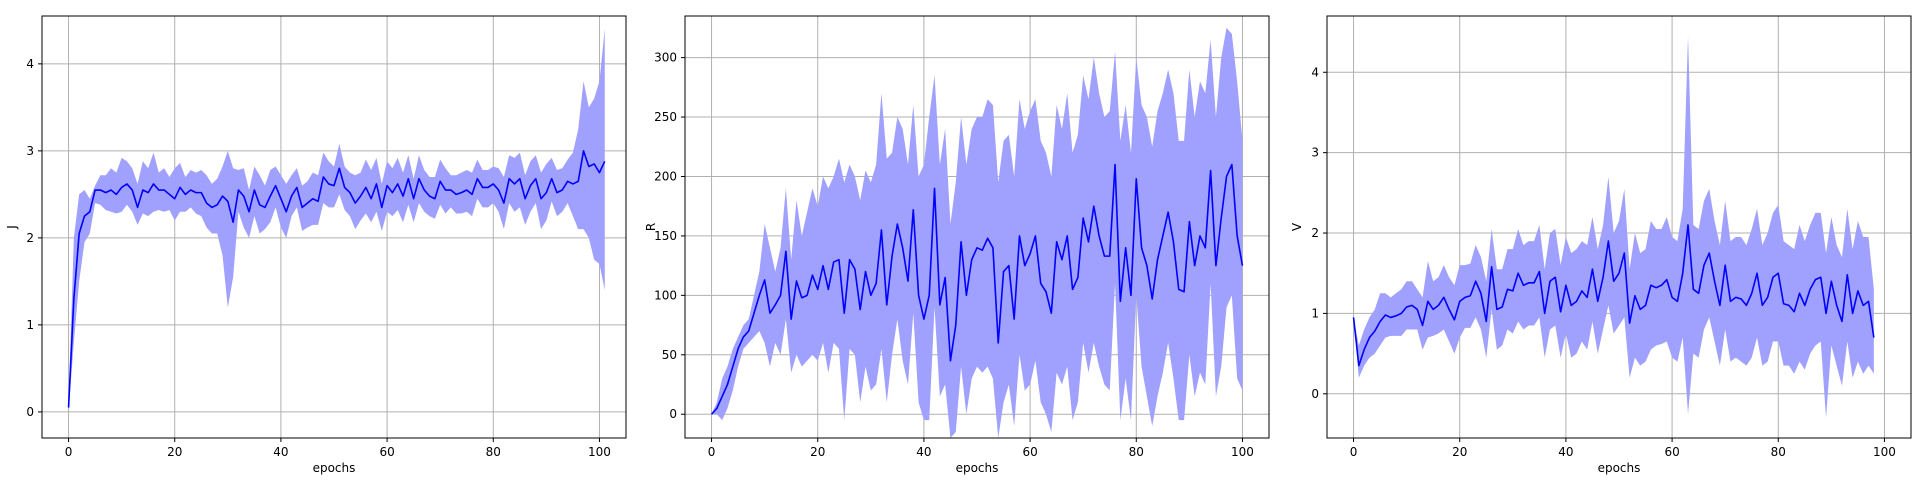 The height and width of the screenshot is (480, 1920). What do you see at coordinates (651, 227) in the screenshot?
I see `y-axis-label: R` at bounding box center [651, 227].